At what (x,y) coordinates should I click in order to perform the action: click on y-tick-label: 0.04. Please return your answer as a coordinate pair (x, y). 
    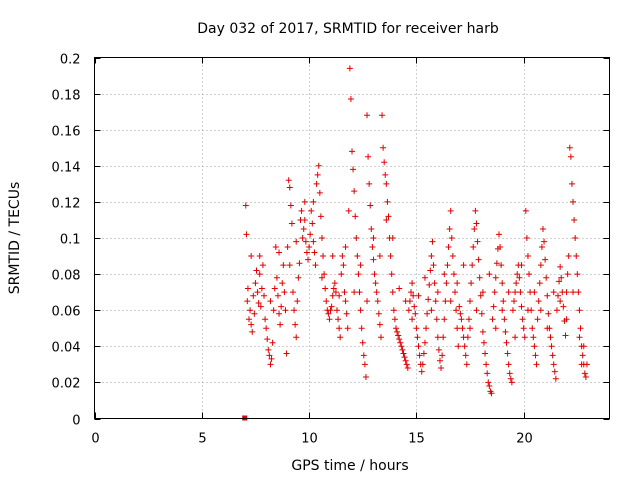
    Looking at the image, I should click on (66, 348).